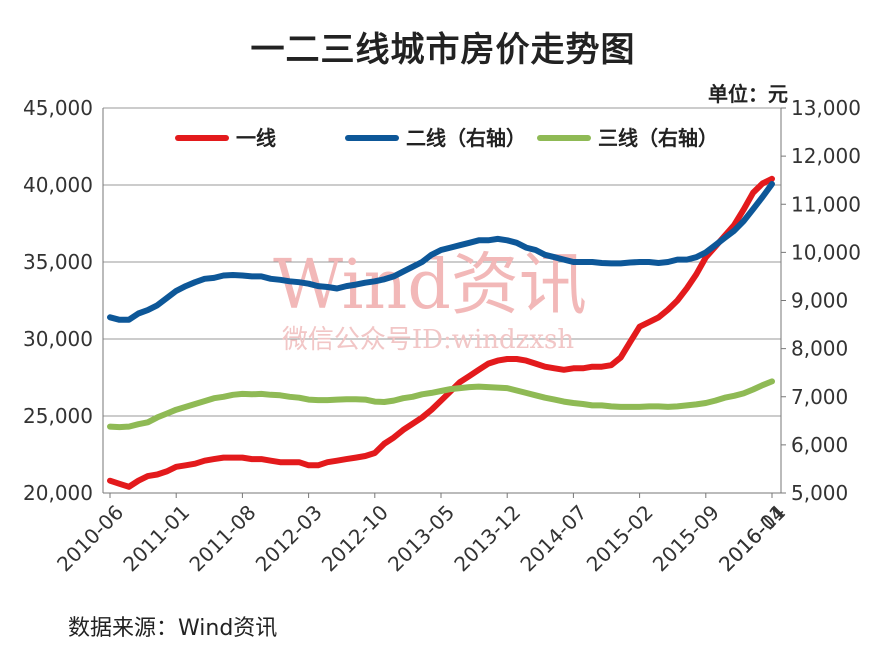 The width and height of the screenshot is (886, 650). Describe the element at coordinates (58, 108) in the screenshot. I see `y-left-tick-label: 45,000` at that location.